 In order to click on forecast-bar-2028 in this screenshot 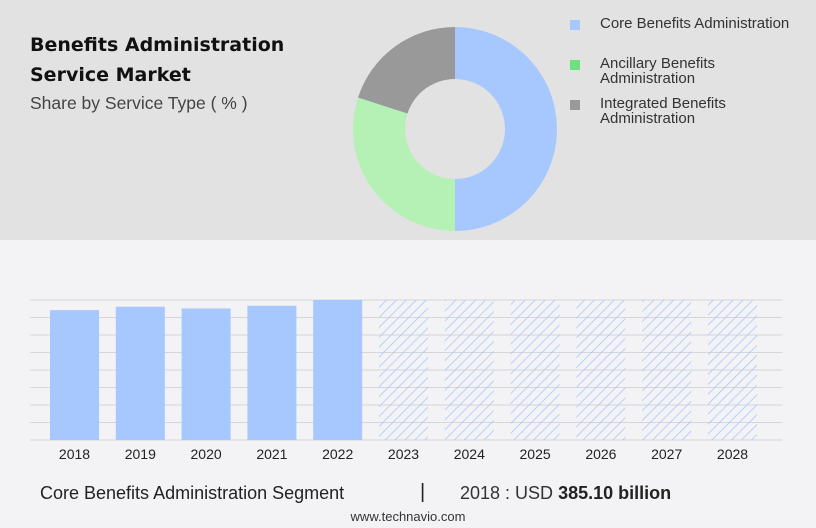, I will do `click(732, 370)`.